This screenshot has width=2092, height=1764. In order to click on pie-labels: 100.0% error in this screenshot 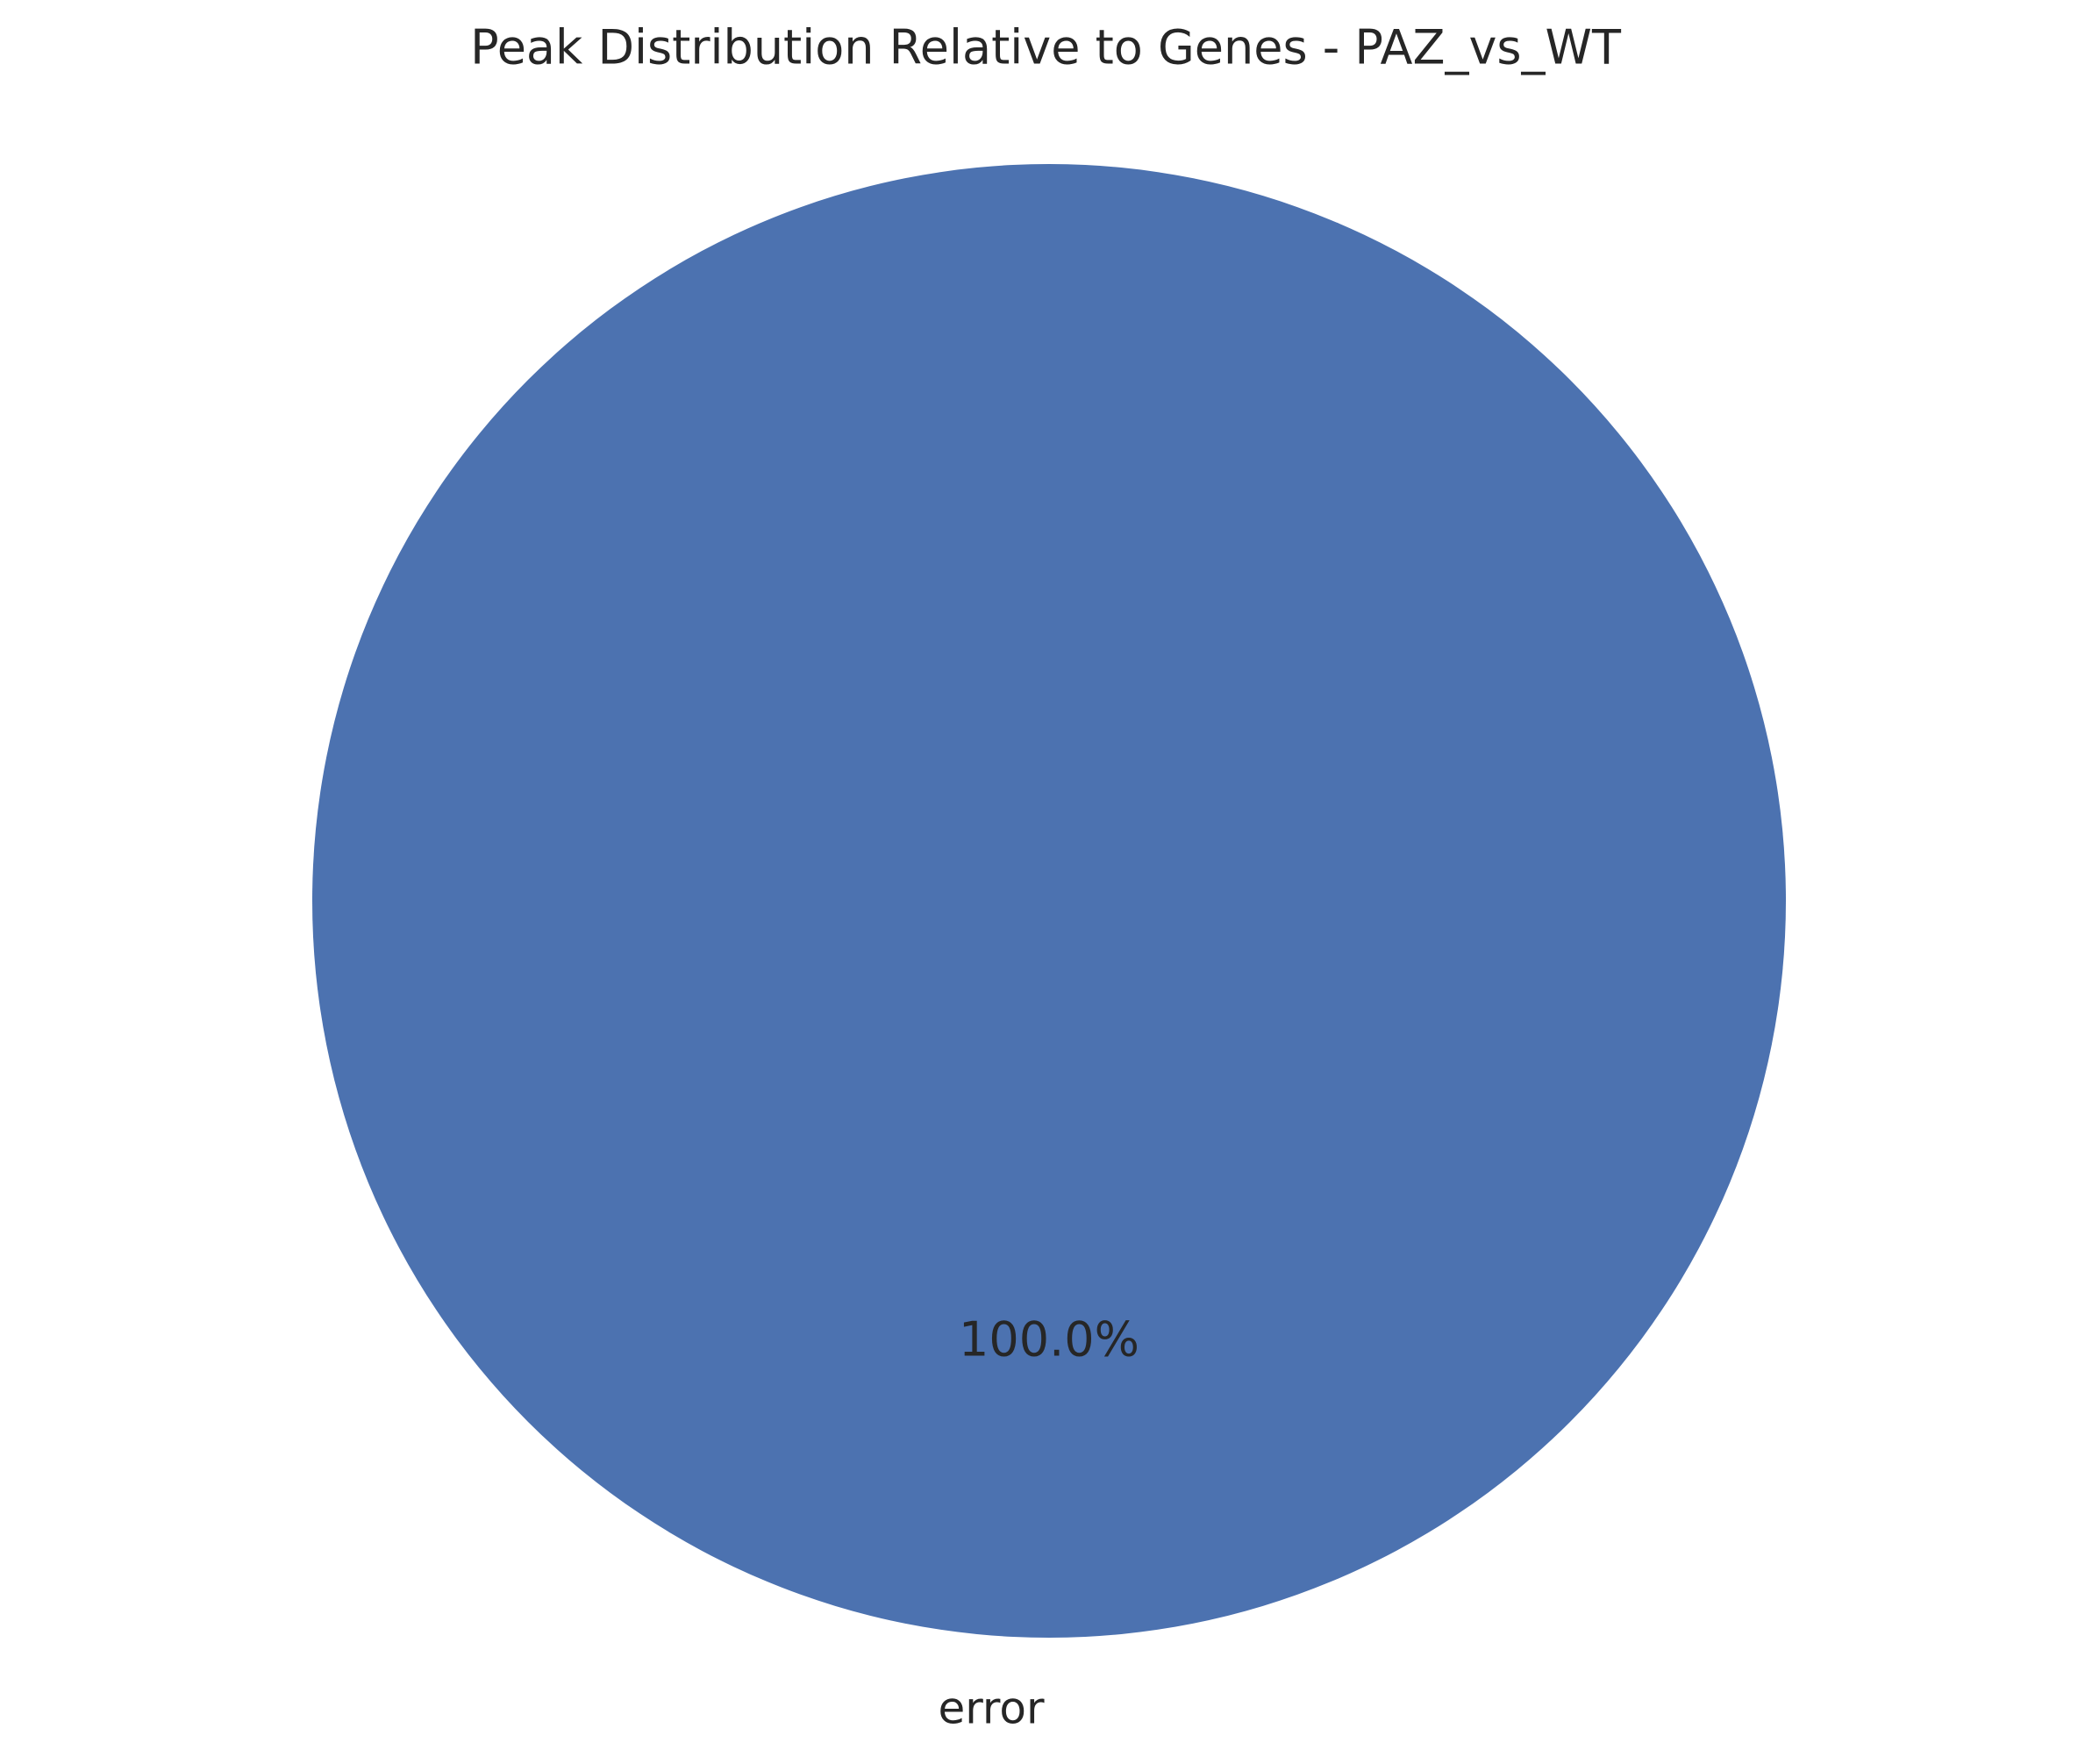, I will do `click(1038, 1523)`.